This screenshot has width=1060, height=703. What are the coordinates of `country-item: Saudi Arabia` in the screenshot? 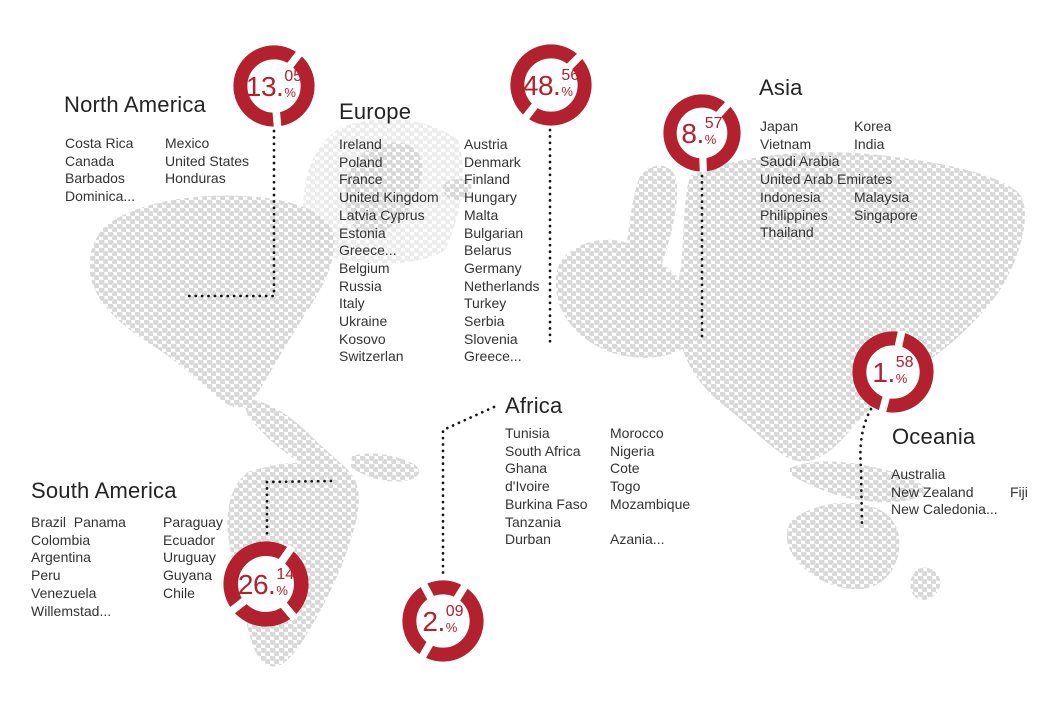 It's located at (800, 161).